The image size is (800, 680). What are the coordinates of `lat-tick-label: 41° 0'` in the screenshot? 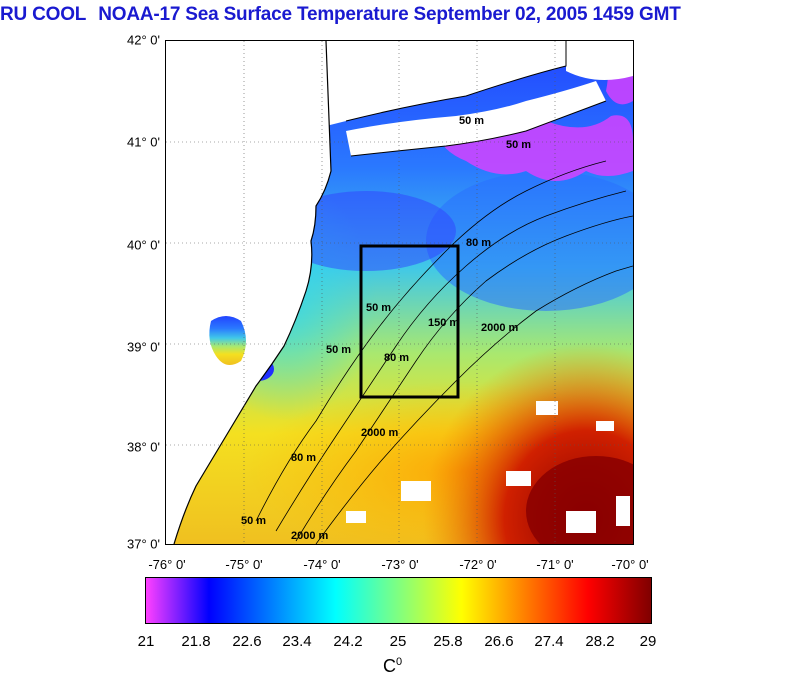 It's located at (143, 142).